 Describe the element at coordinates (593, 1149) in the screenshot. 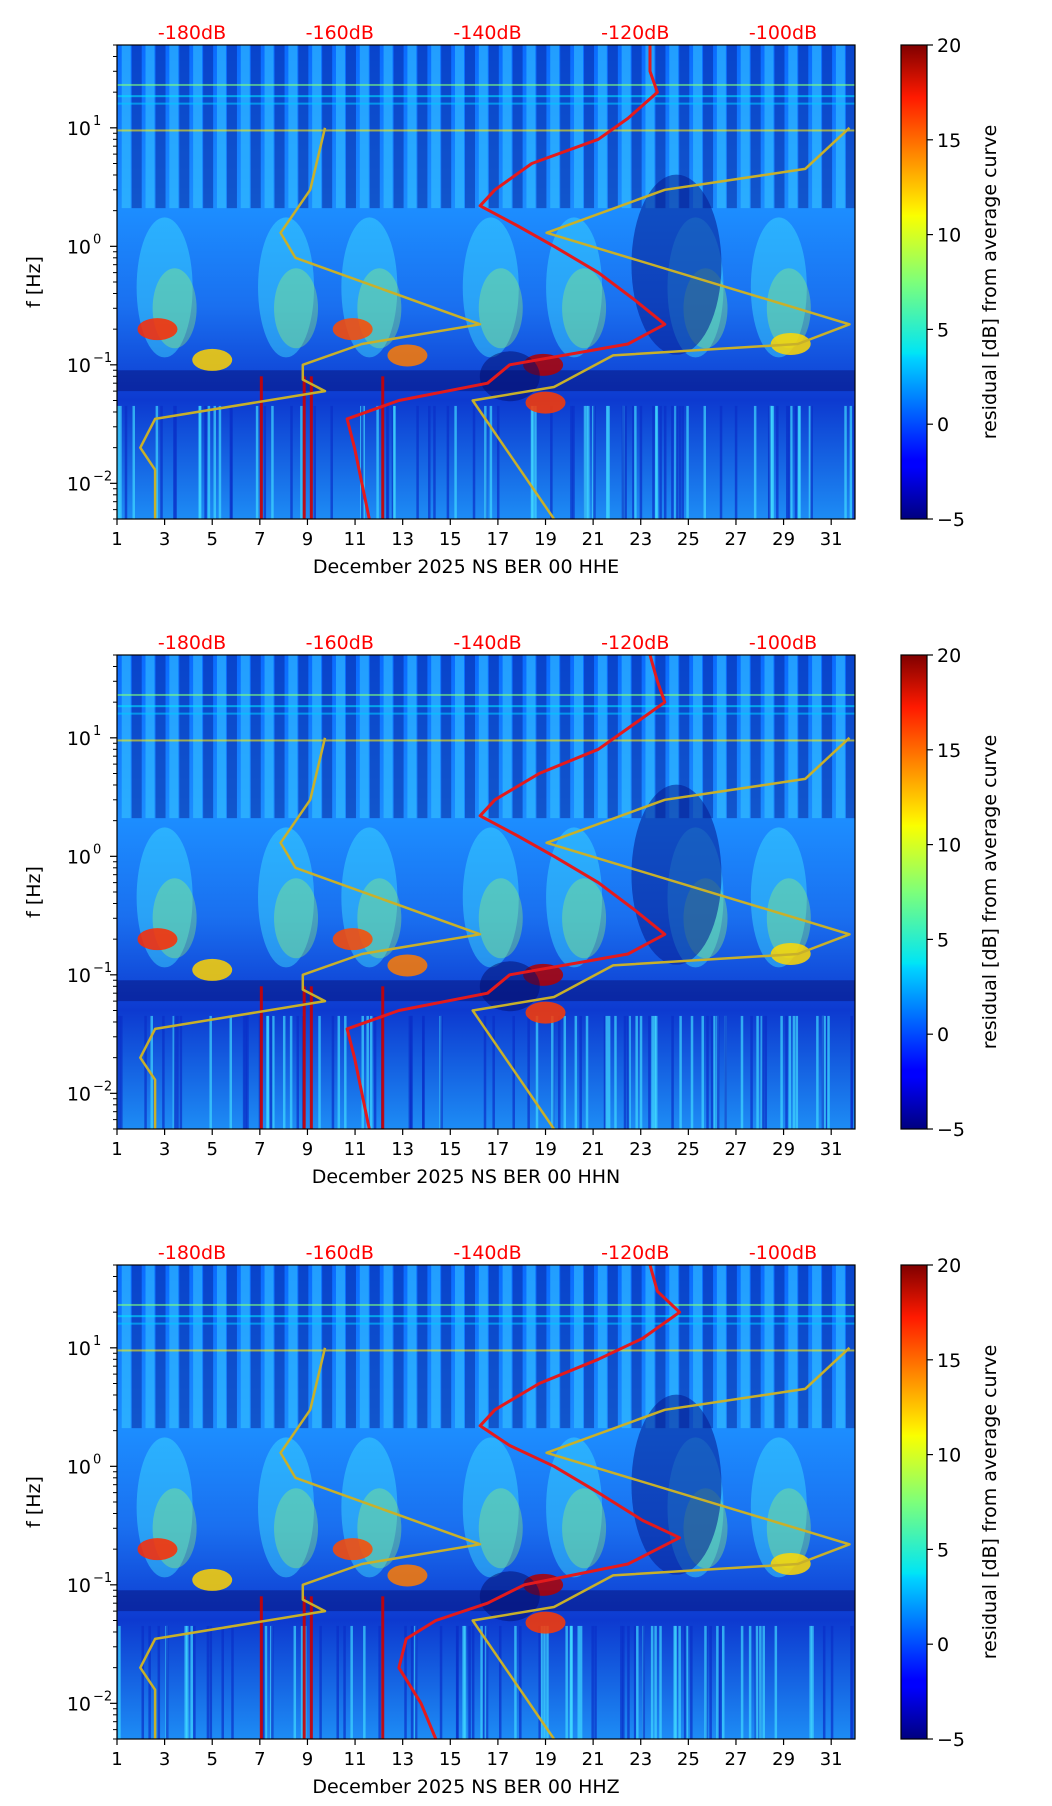

I see `x-tick-label: 21` at that location.